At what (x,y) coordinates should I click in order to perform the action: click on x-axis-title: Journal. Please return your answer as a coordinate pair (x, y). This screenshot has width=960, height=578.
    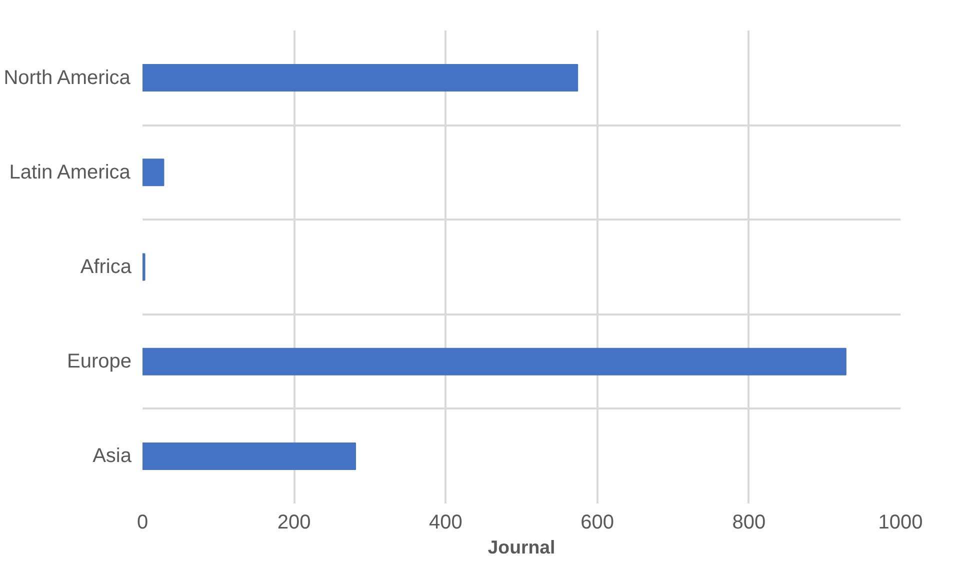
    Looking at the image, I should click on (522, 547).